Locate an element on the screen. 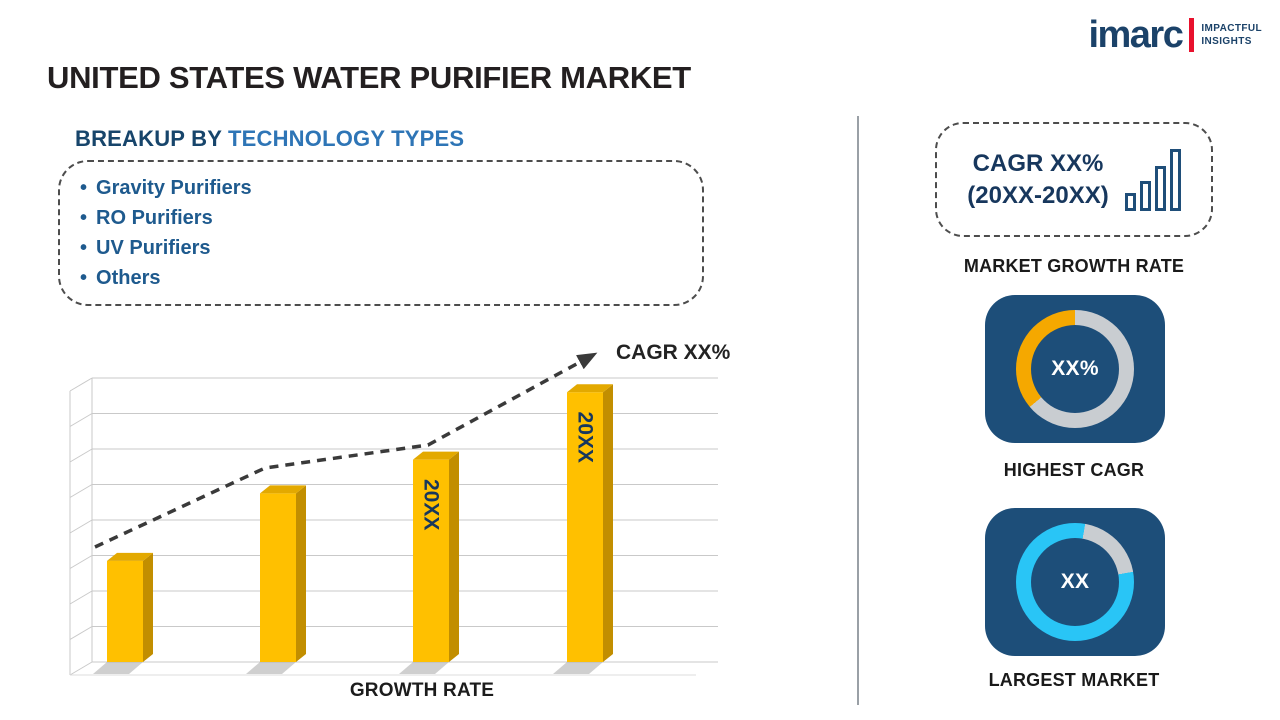  largest-market-card: XX is located at coordinates (1075, 582).